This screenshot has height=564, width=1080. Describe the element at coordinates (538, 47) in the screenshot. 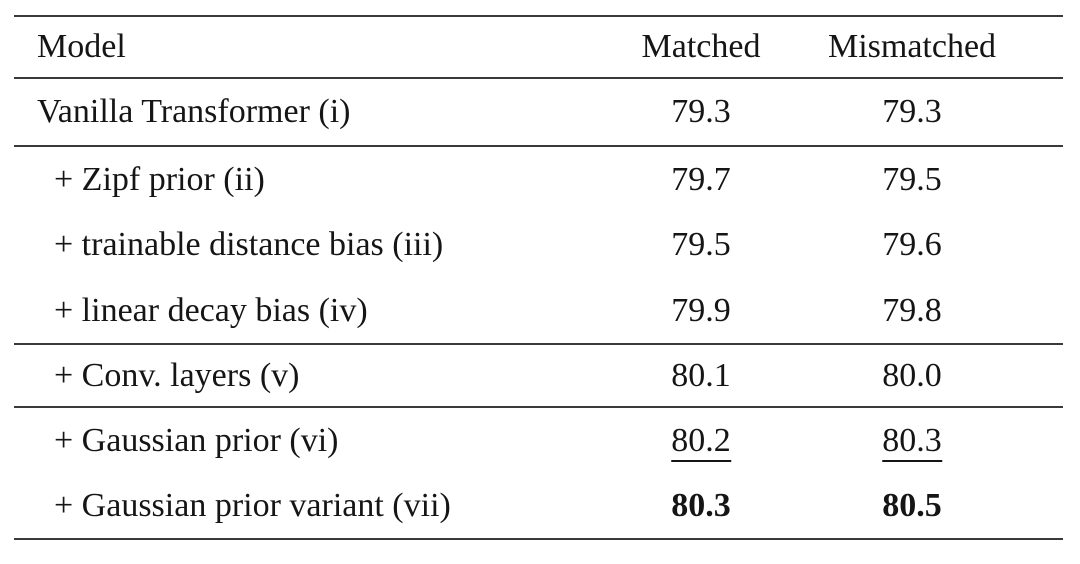

I see `table-header-row: Model Matched Mismatched` at that location.